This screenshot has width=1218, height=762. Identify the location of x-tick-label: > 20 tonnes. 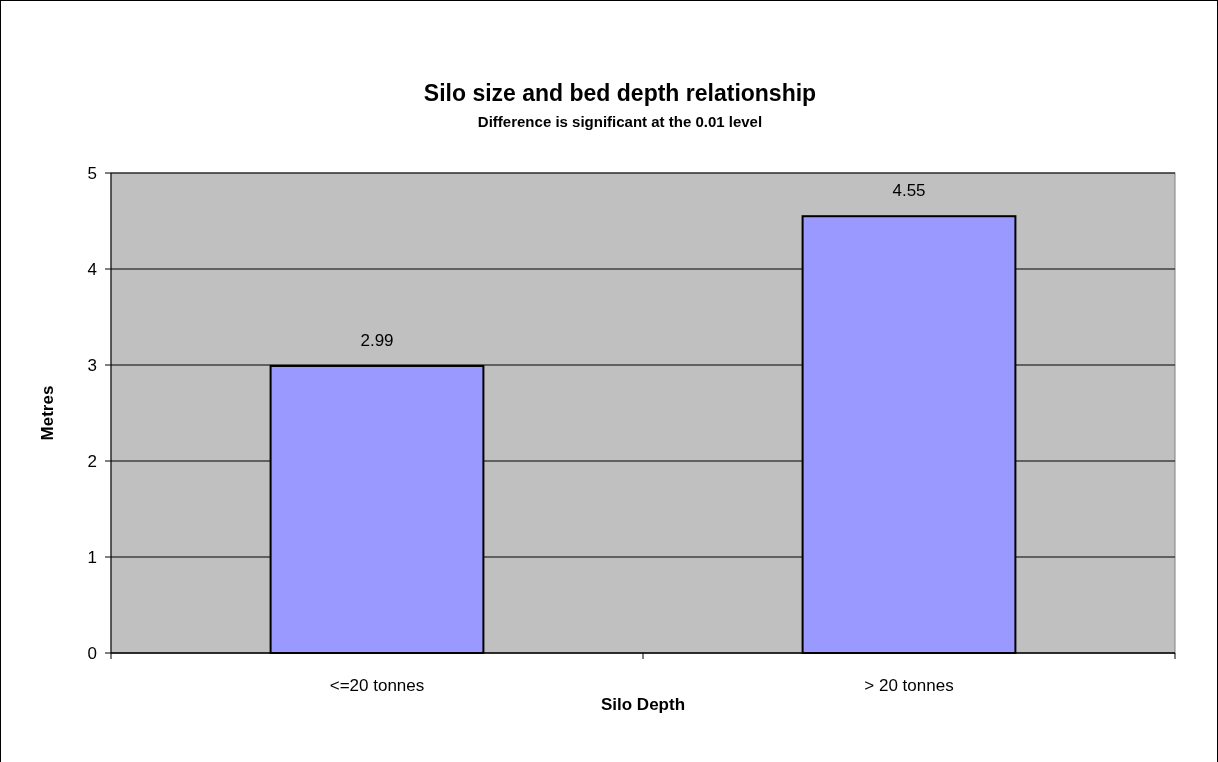
(909, 685).